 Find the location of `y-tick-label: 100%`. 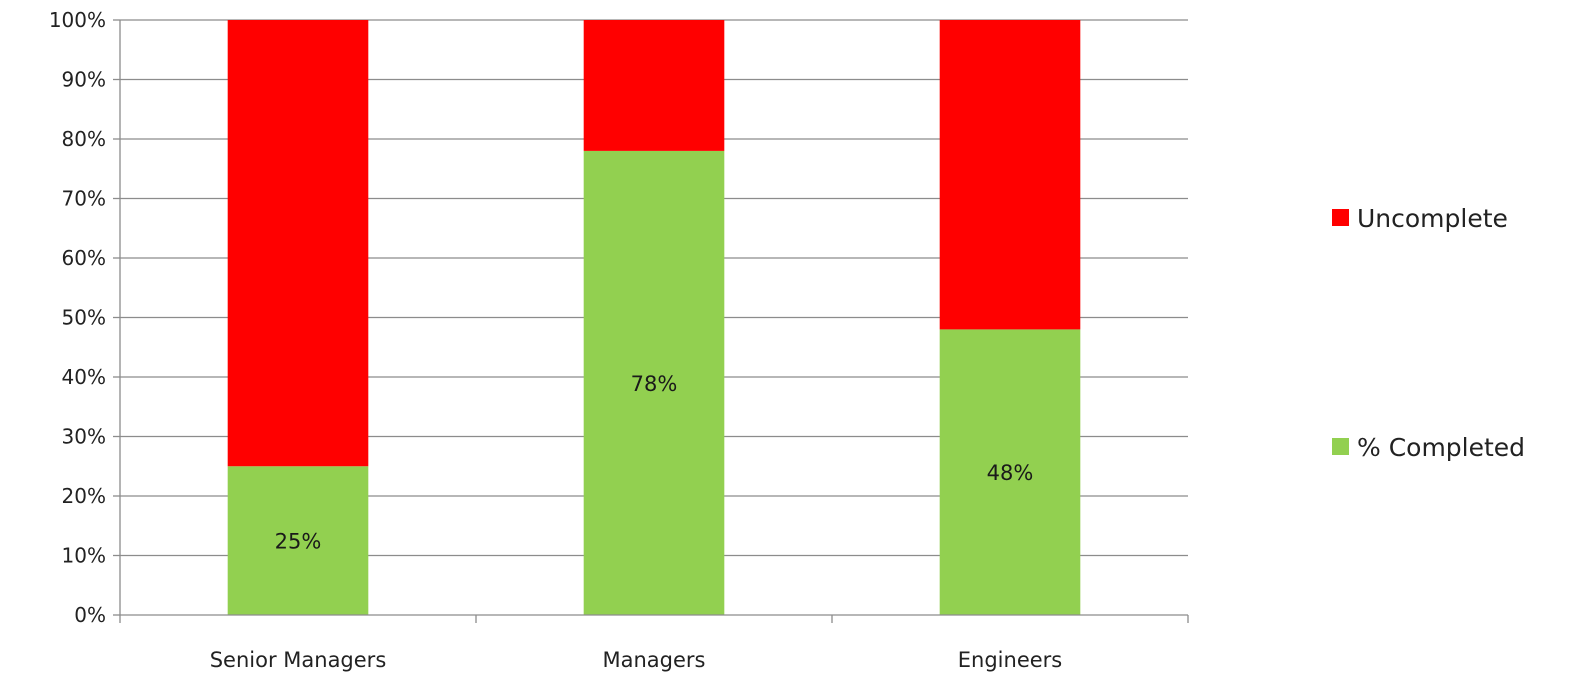

y-tick-label: 100% is located at coordinates (77, 20).